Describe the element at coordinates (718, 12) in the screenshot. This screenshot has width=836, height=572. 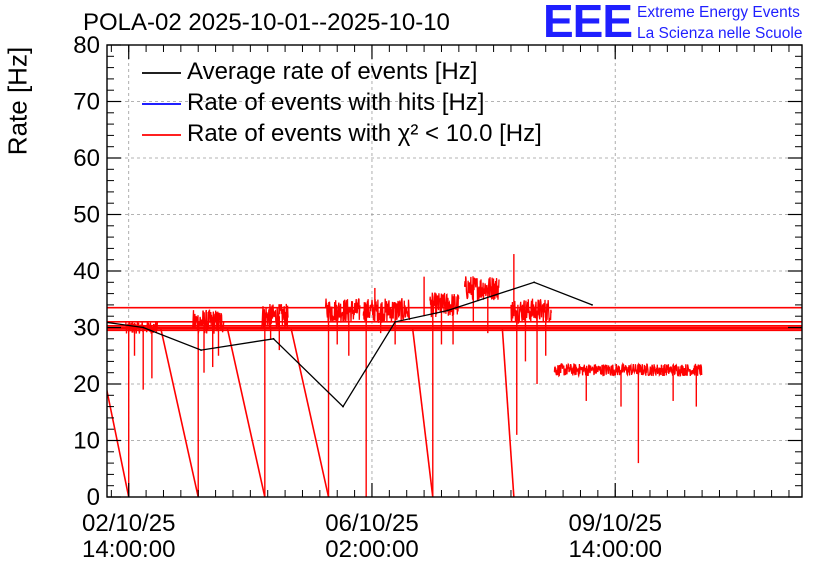
I see `tagline-line-1: Extreme Energy Events` at that location.